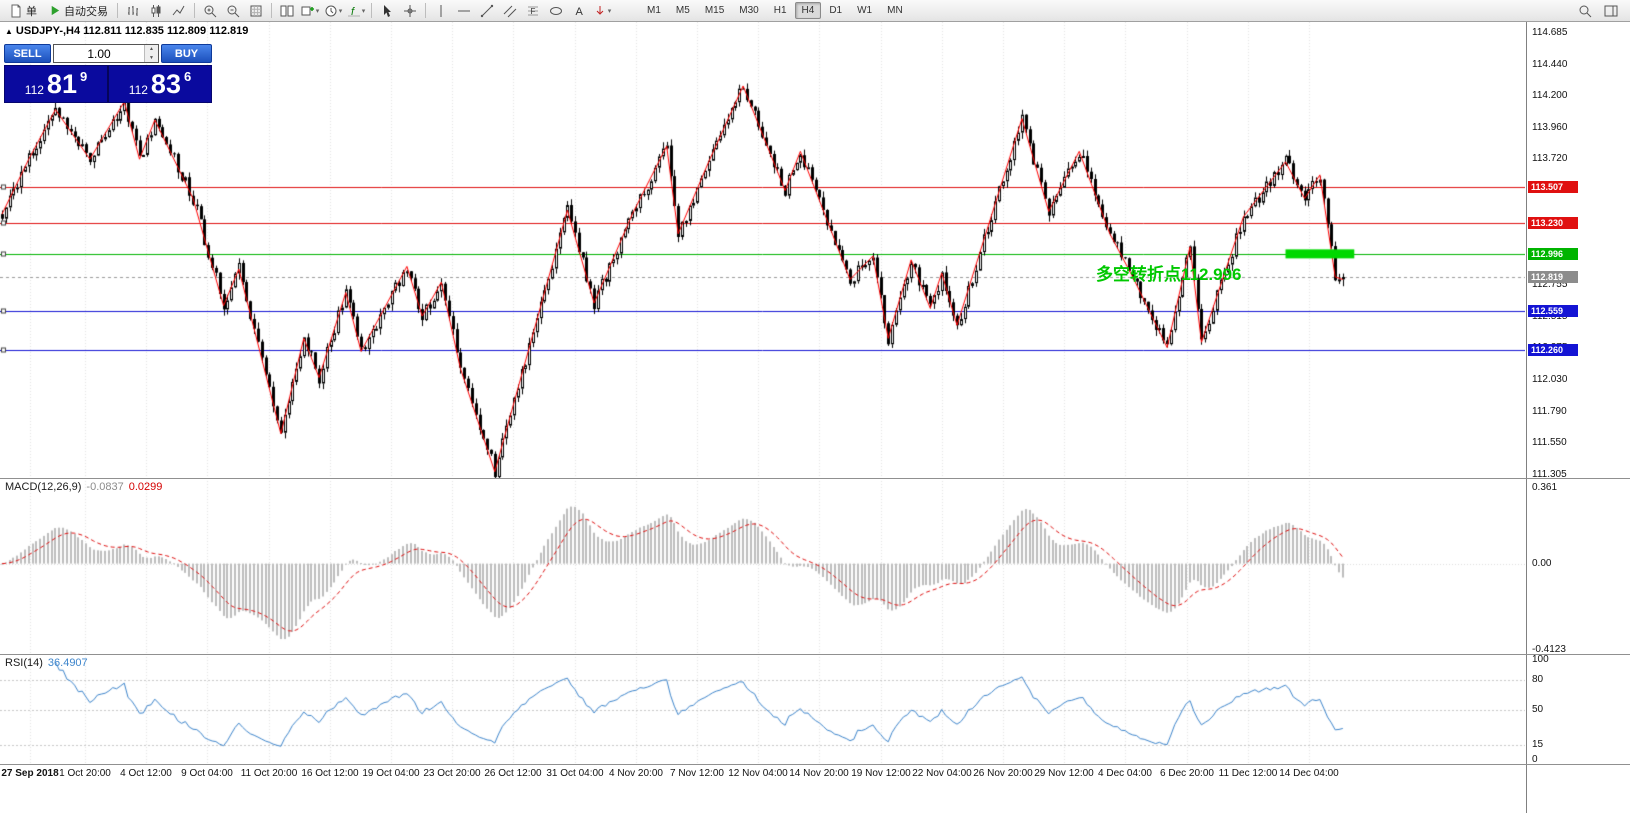 The image size is (1630, 813). Describe the element at coordinates (1003, 773) in the screenshot. I see `time-label: 26 Nov 20:00` at that location.